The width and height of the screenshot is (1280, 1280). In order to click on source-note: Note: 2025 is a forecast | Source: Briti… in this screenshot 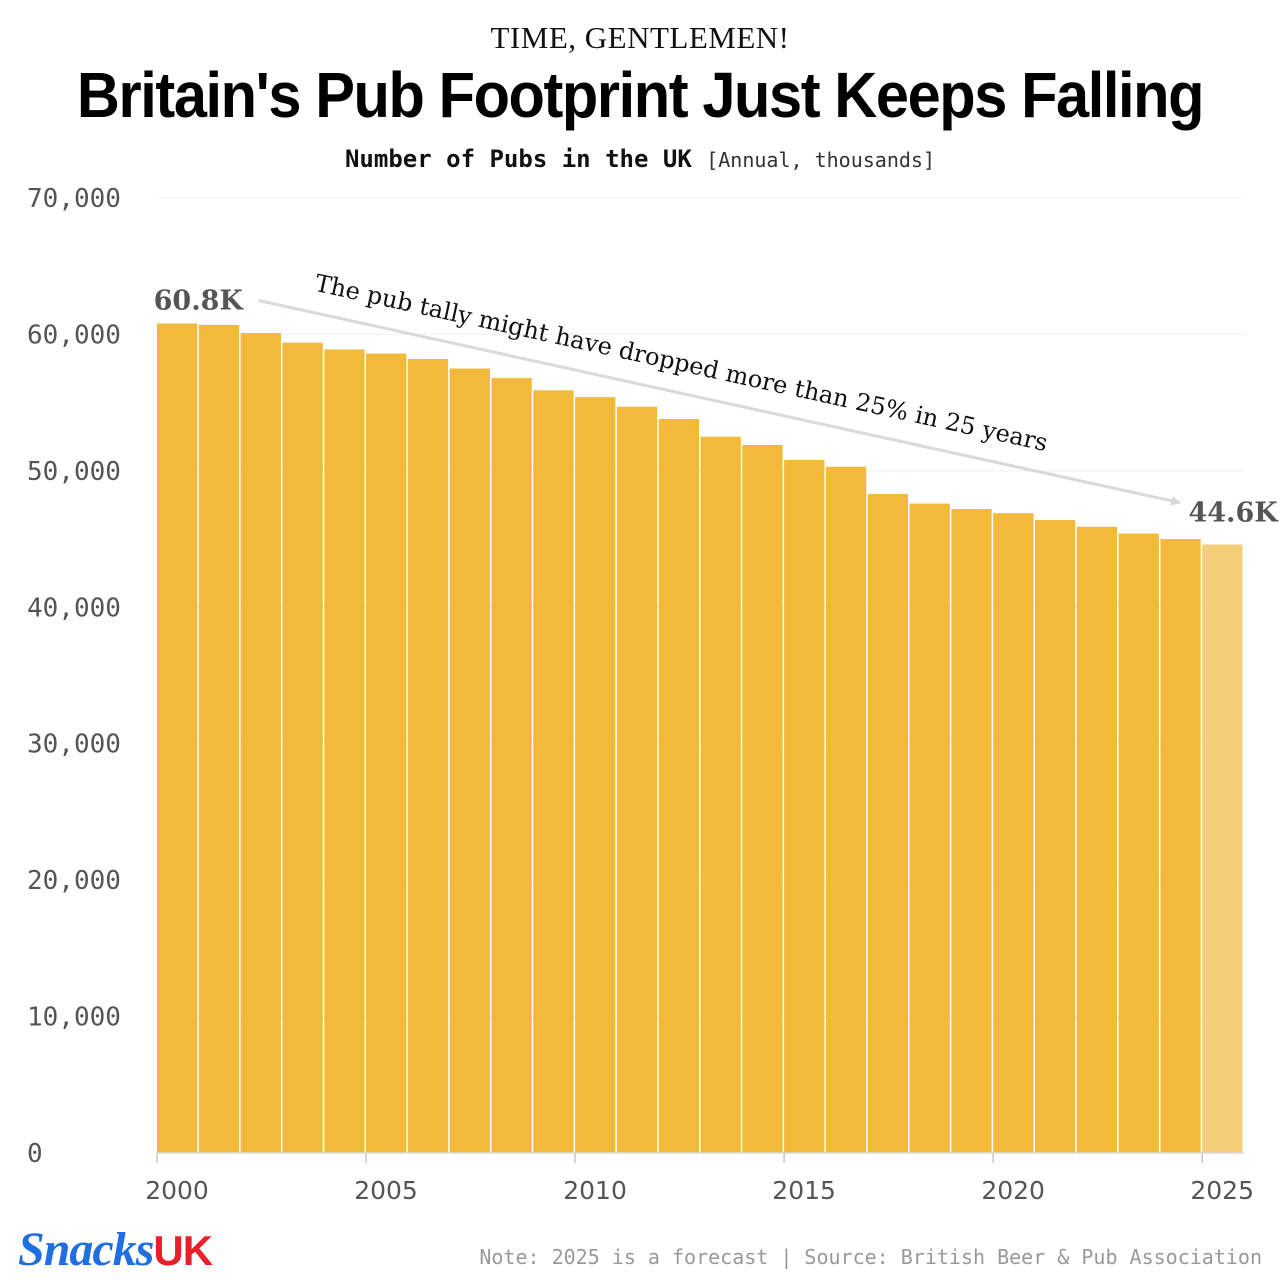, I will do `click(870, 1257)`.